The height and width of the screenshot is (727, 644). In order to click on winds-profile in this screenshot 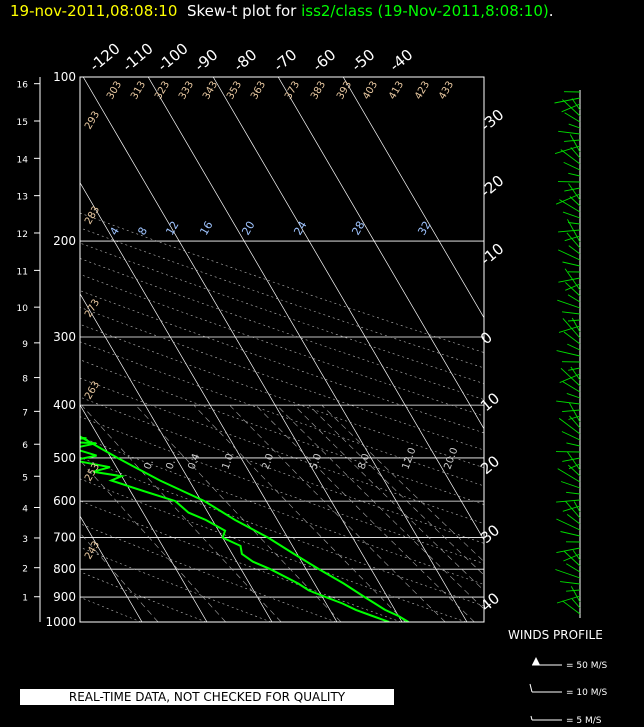, I will do `click(567, 354)`.